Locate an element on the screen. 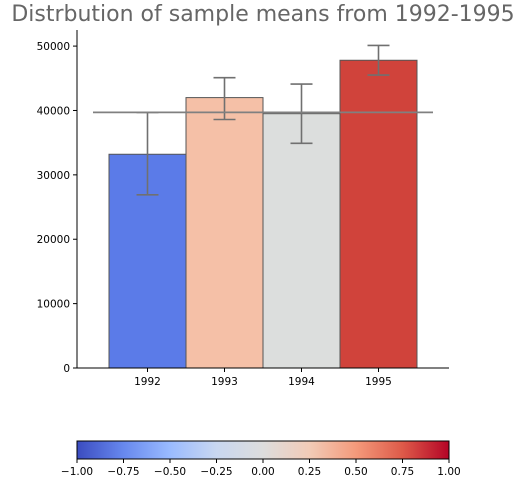  y-tick-label: 30000 is located at coordinates (53, 176).